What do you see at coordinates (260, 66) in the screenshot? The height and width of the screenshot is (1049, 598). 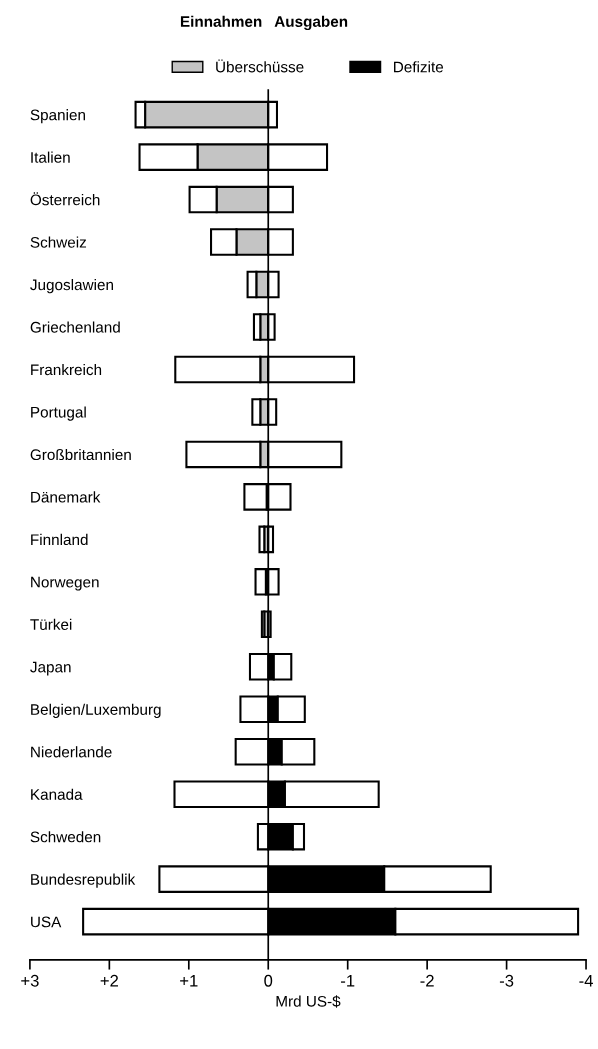 I see `legend-label: Überschüsse` at bounding box center [260, 66].